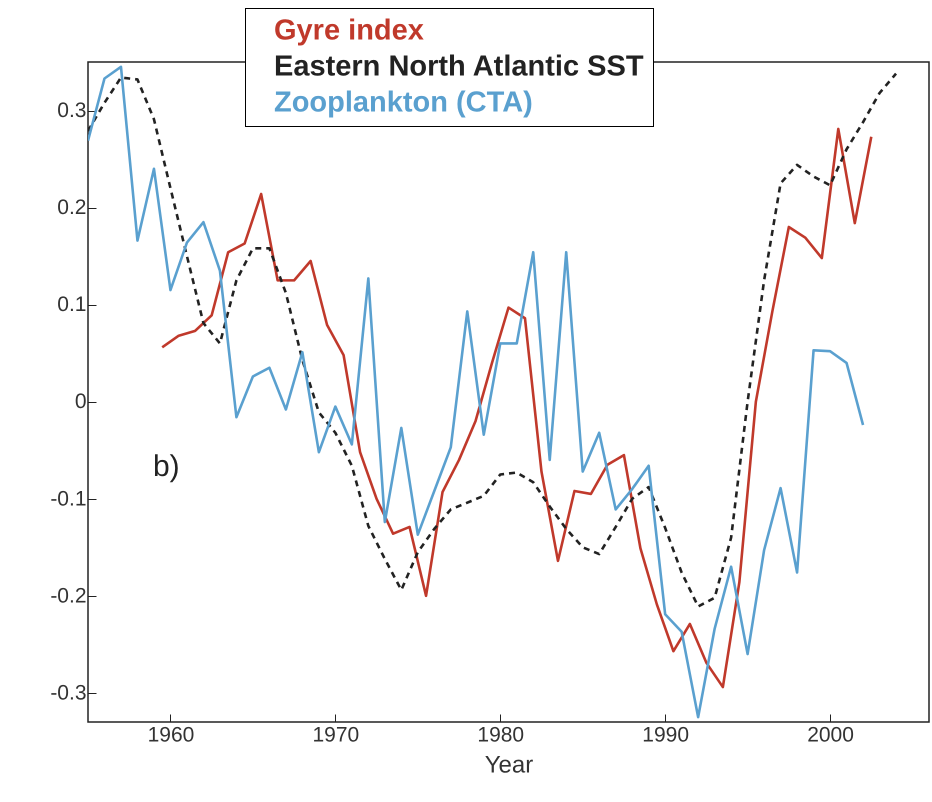  I want to click on x-axis-title: Year, so click(509, 765).